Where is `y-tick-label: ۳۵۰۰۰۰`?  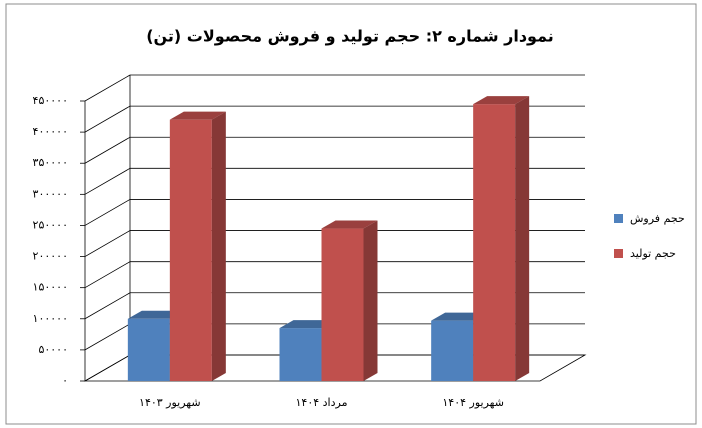 y-tick-label: ۳۵۰۰۰۰ is located at coordinates (50, 162).